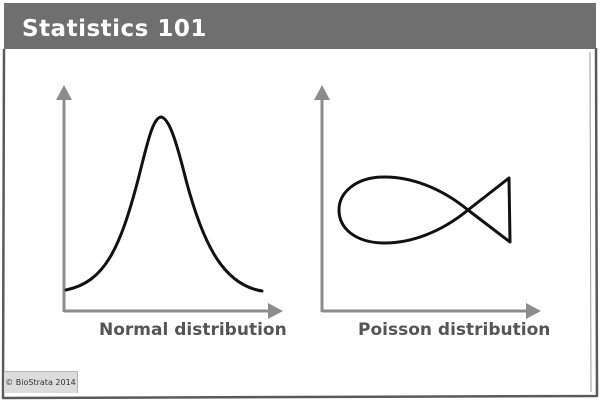 This screenshot has width=600, height=401. What do you see at coordinates (454, 330) in the screenshot?
I see `poisson-distribution-caption: Poisson distribution` at bounding box center [454, 330].